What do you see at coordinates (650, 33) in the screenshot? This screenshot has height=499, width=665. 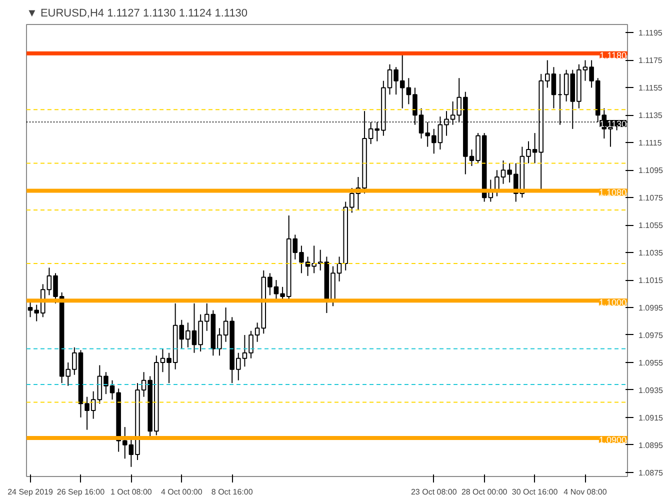 I see `y-tick-label: 1.1195` at bounding box center [650, 33].